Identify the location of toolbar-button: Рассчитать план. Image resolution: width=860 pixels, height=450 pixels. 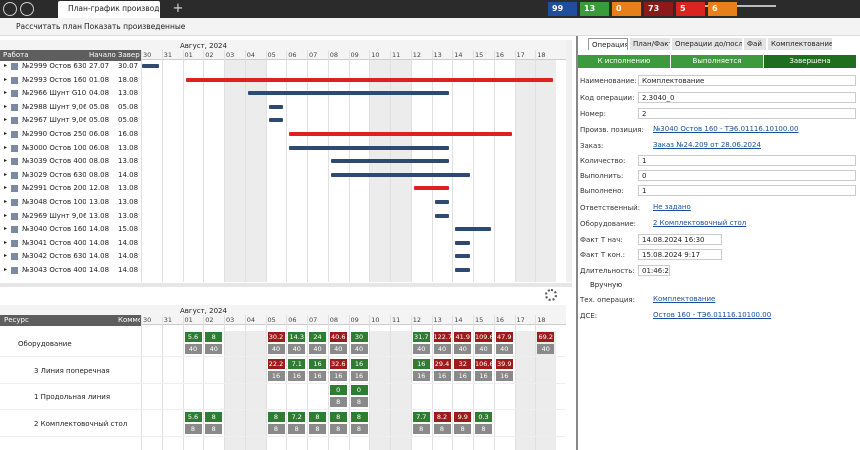
(49, 26).